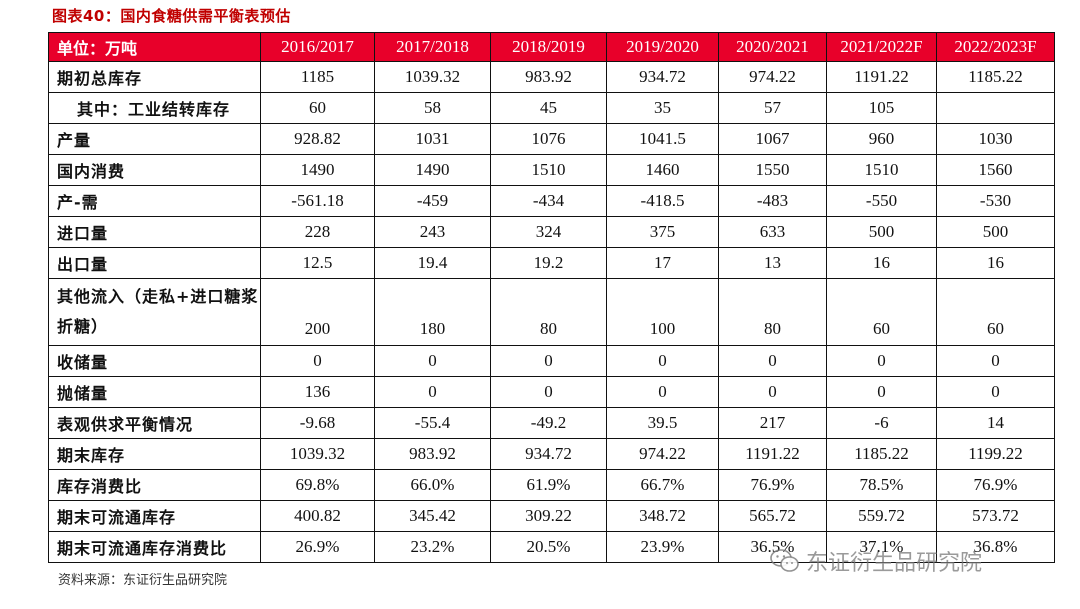  I want to click on row-label: 收储量, so click(154, 361).